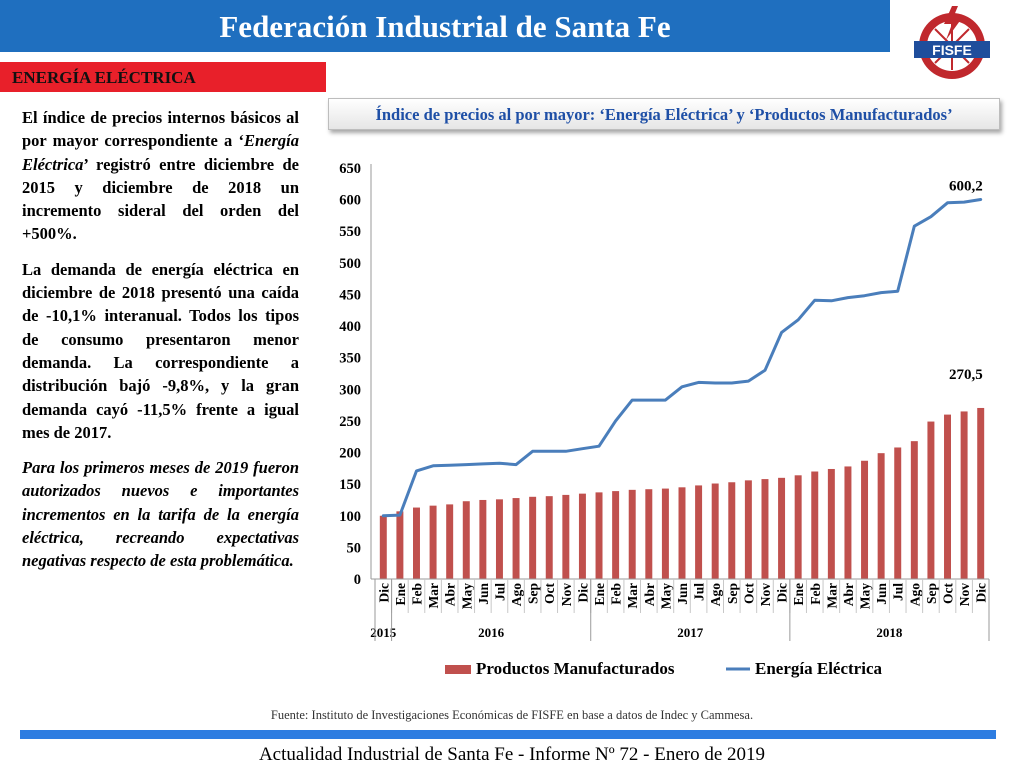 The image size is (1024, 768). Describe the element at coordinates (350, 454) in the screenshot. I see `y-tick-label: 200` at that location.